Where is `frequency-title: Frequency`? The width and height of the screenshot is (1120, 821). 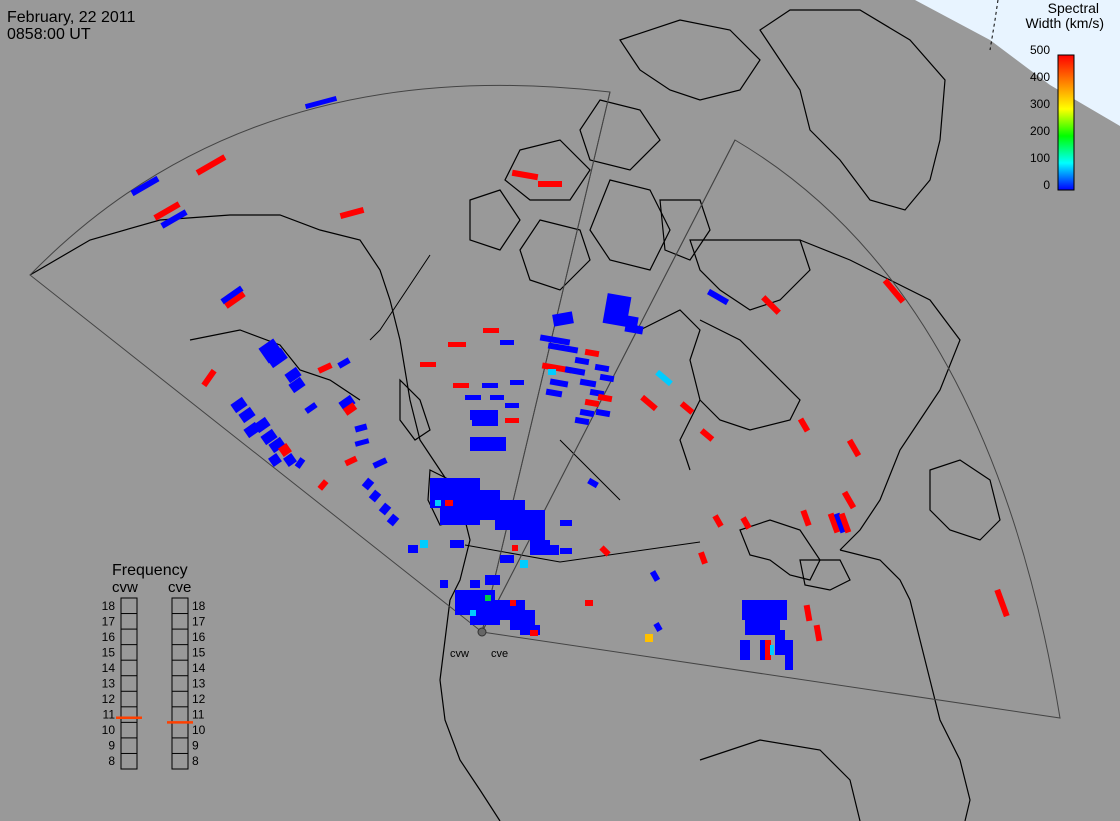 frequency-title: Frequency is located at coordinates (150, 570).